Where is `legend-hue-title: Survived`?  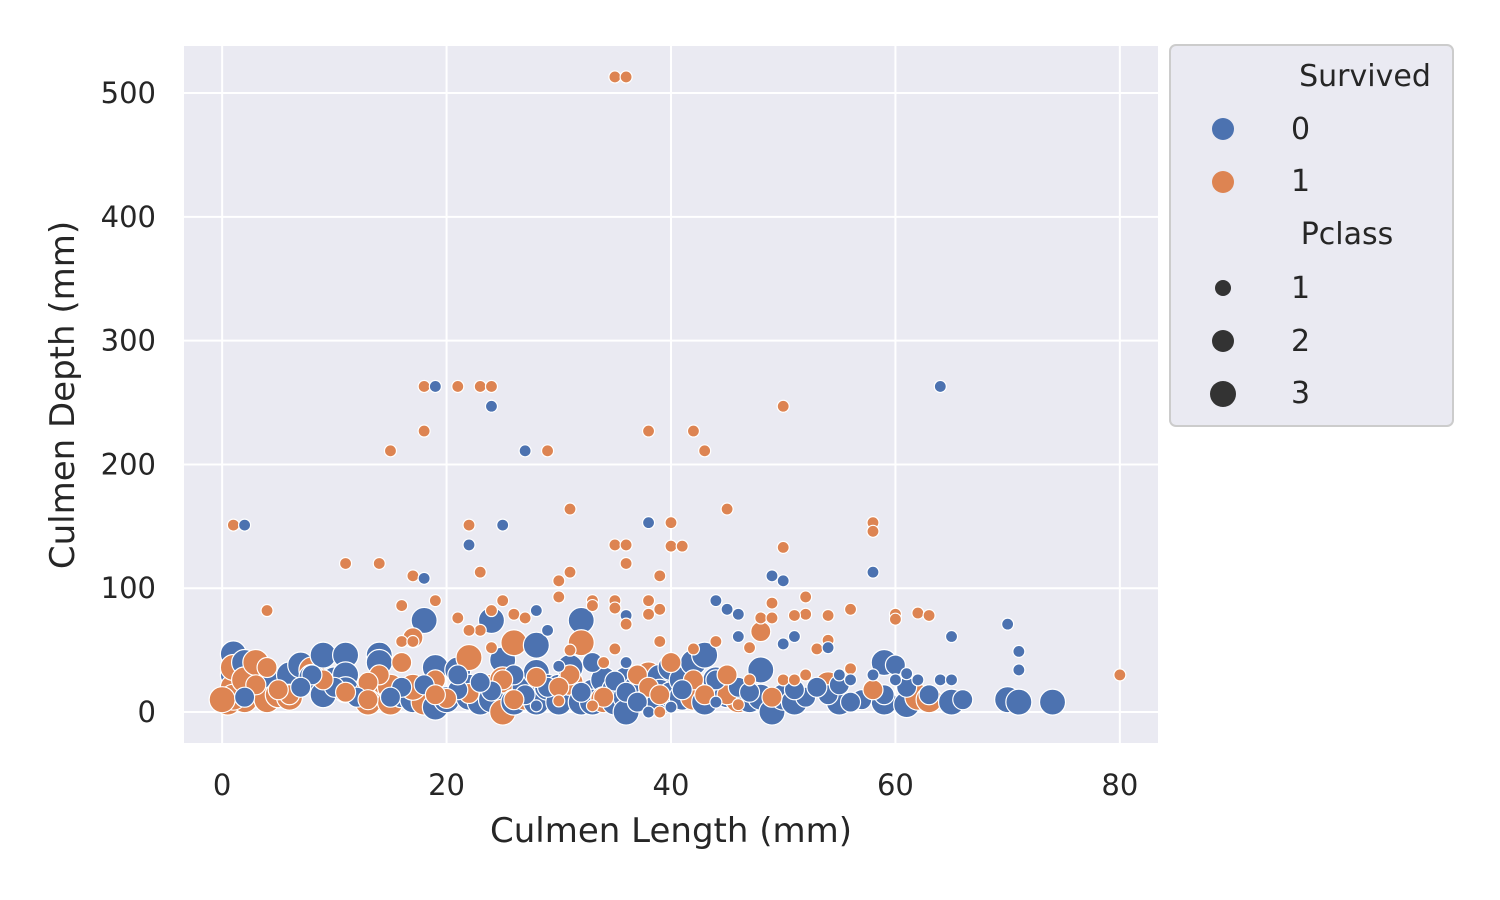 legend-hue-title: Survived is located at coordinates (1365, 76).